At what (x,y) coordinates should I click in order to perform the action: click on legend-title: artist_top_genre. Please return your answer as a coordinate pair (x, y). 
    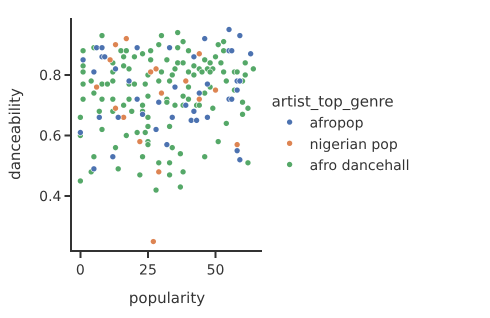
    Looking at the image, I should click on (333, 101).